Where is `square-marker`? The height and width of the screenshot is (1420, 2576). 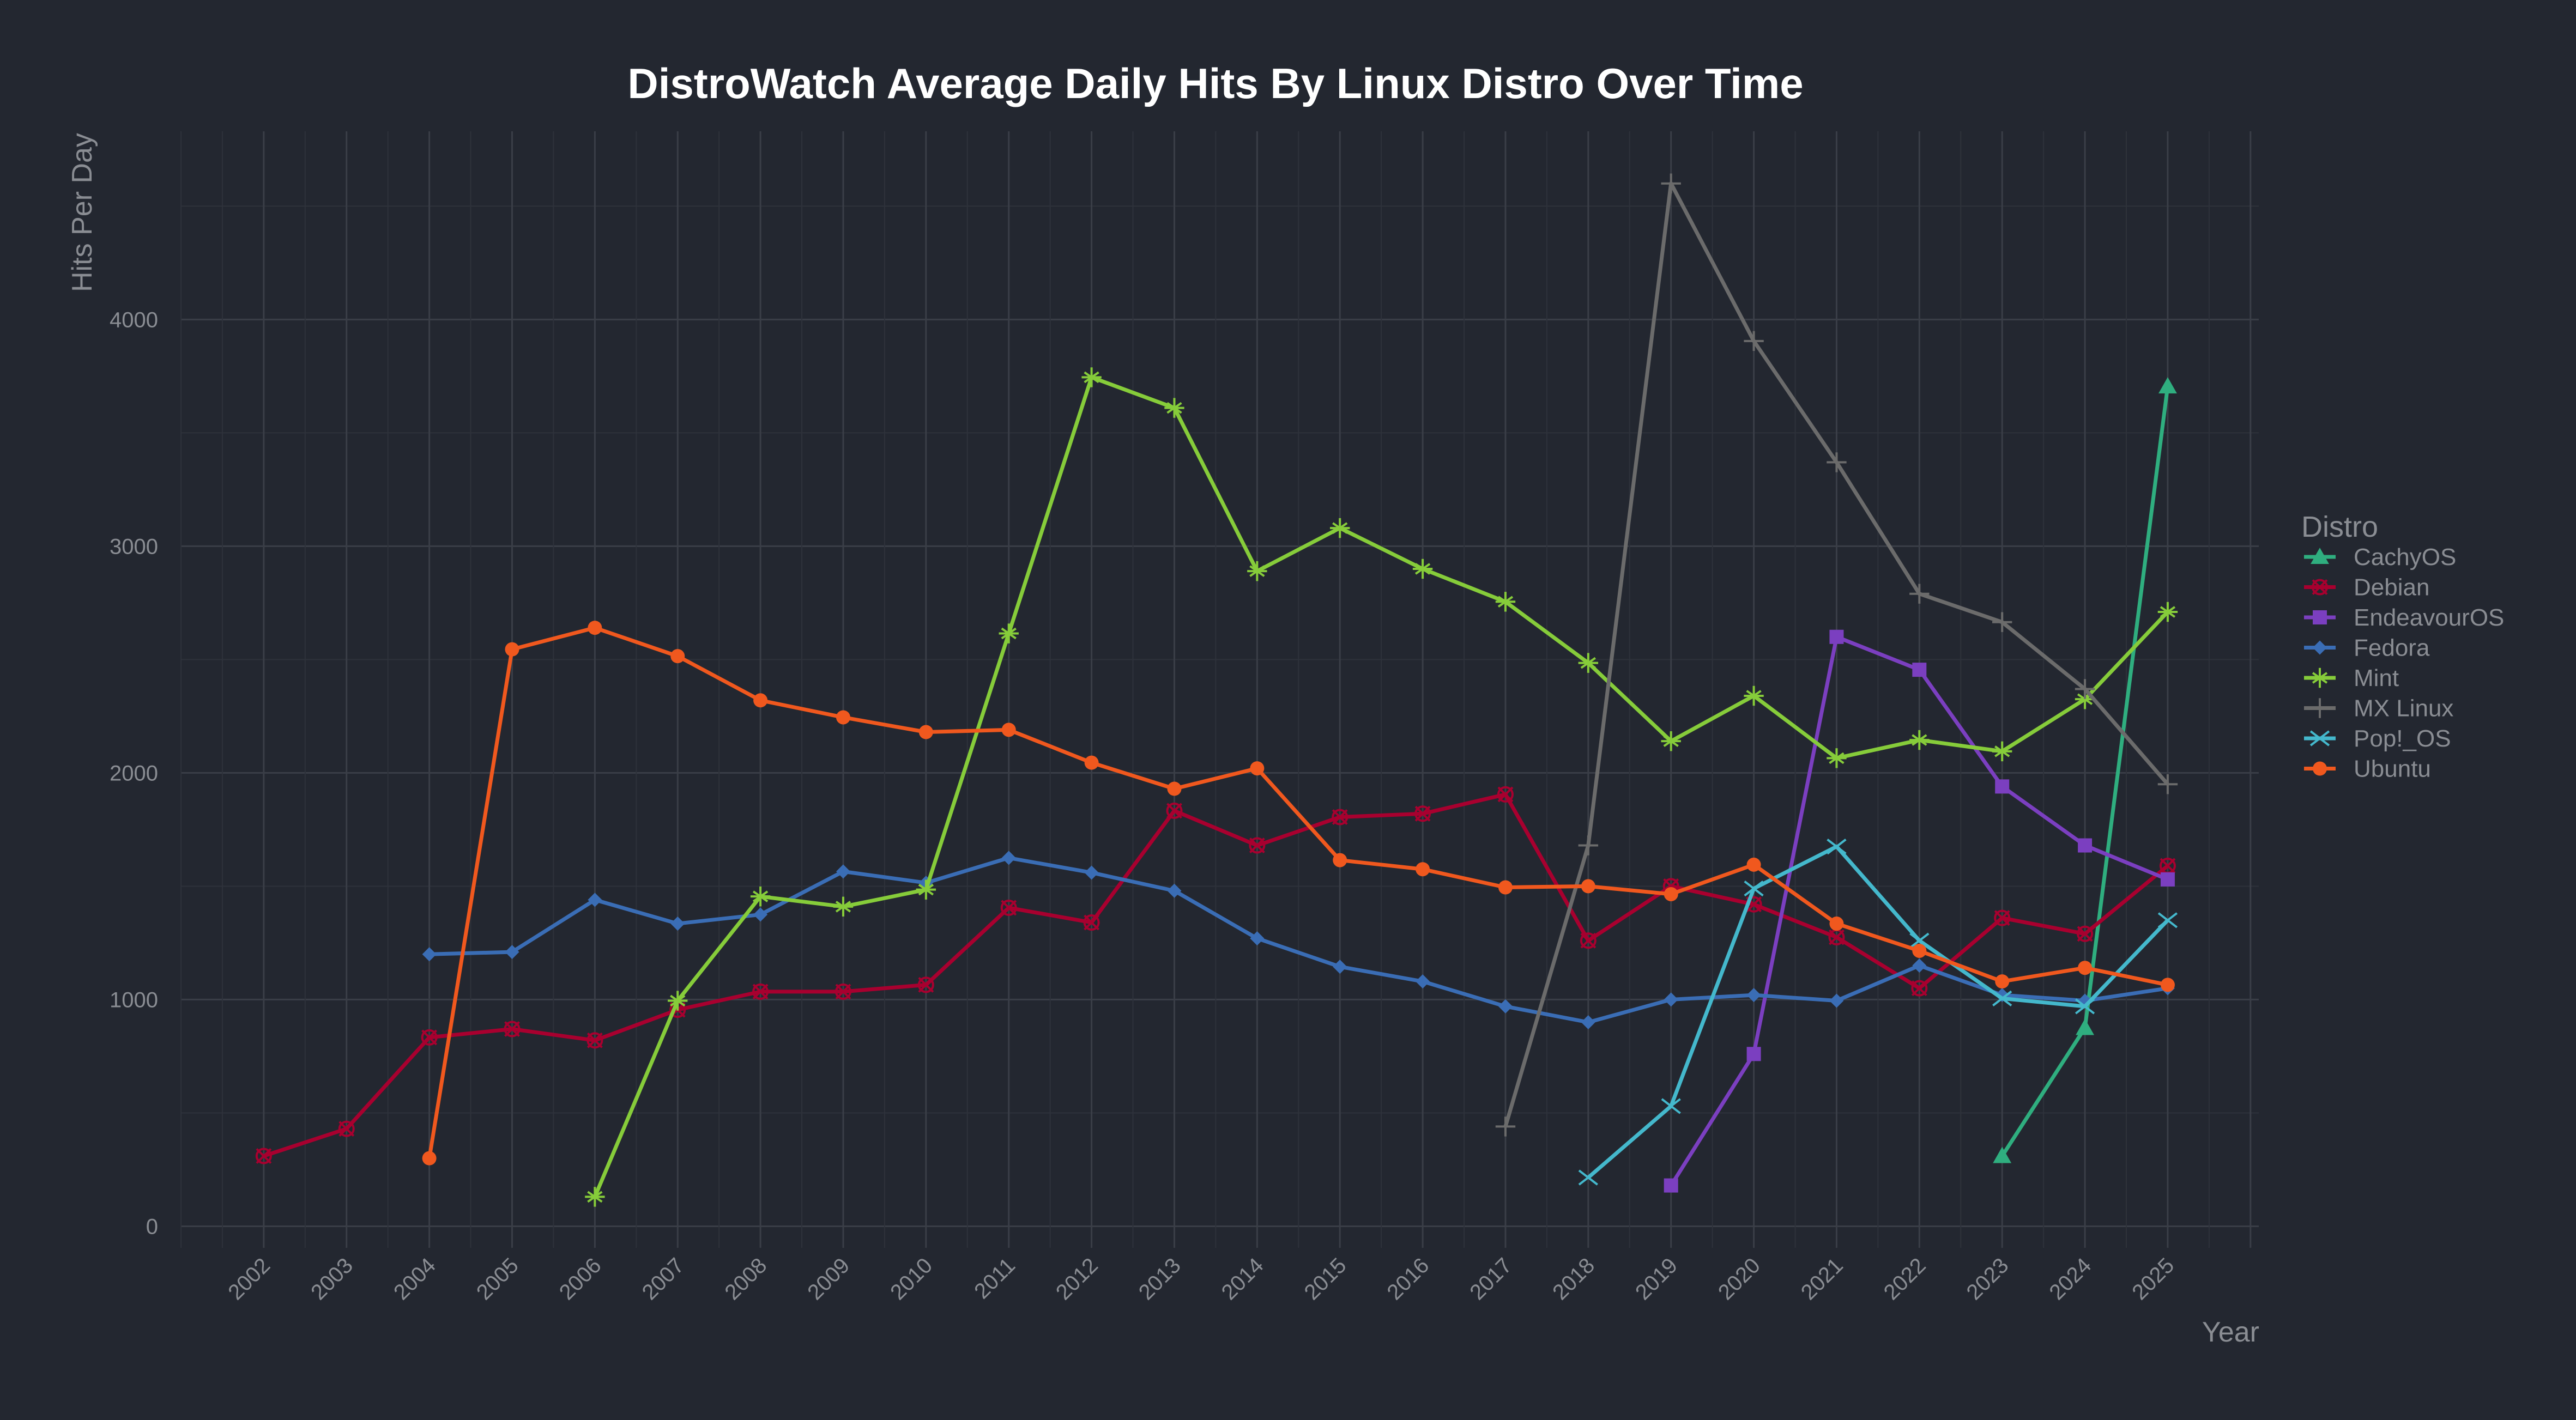 square-marker is located at coordinates (1671, 1185).